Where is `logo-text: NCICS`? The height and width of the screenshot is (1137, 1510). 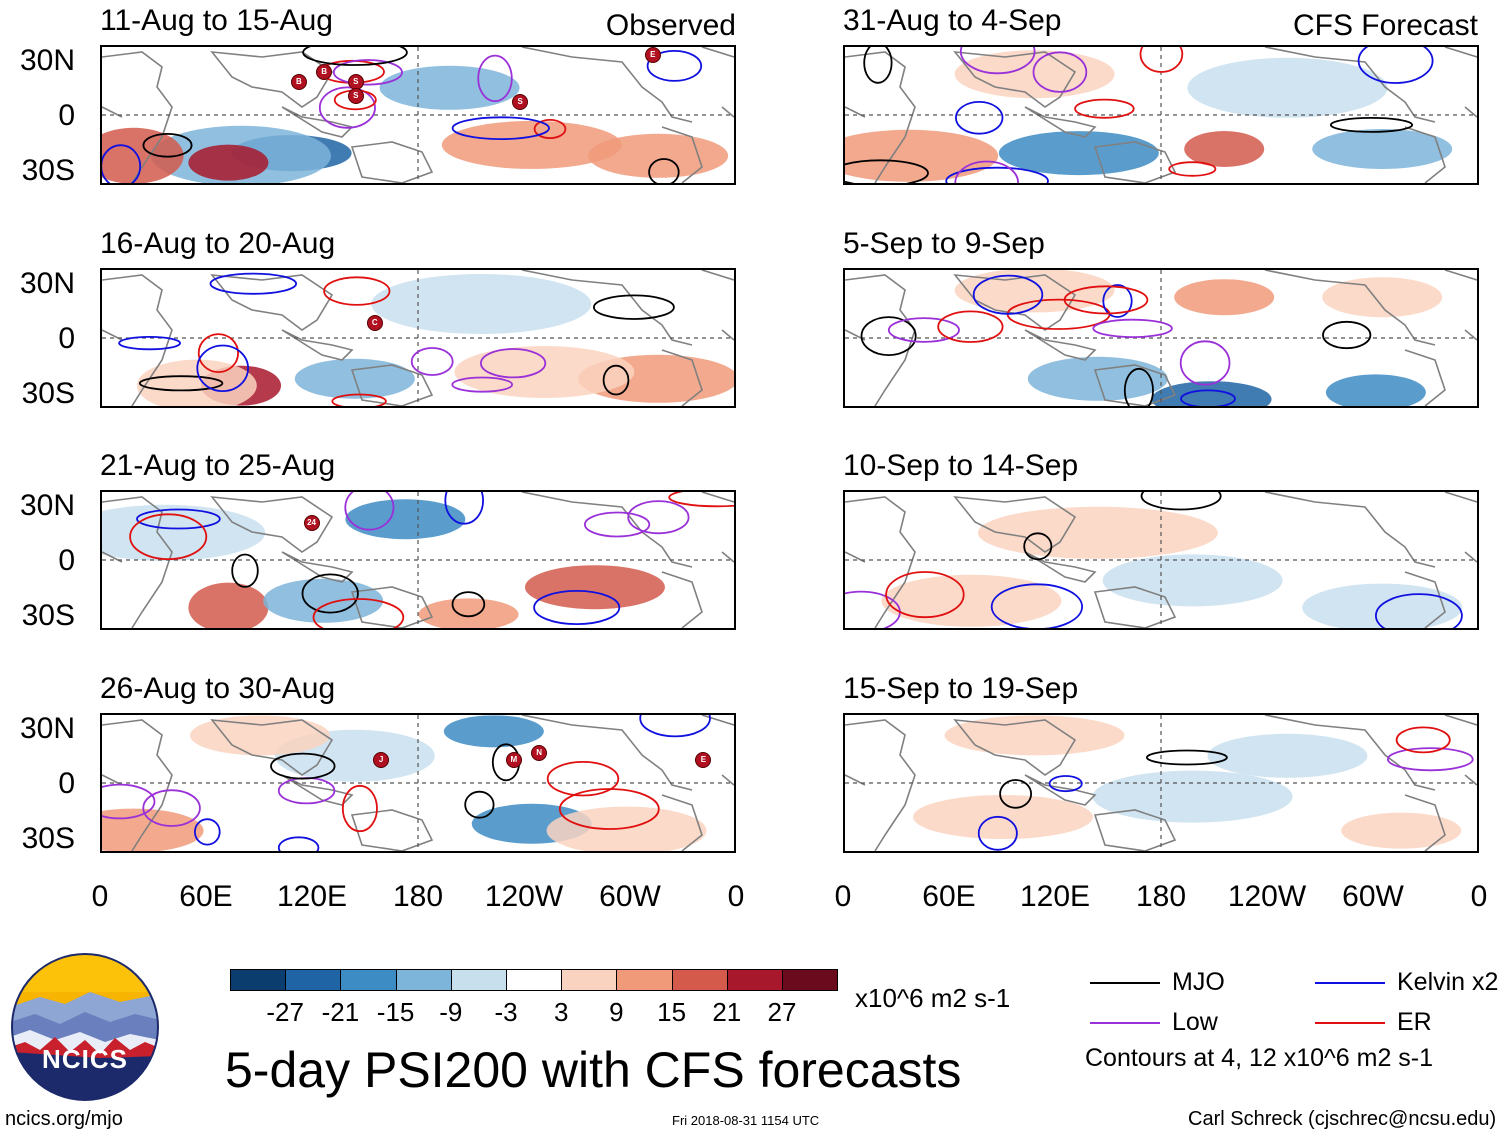 logo-text: NCICS is located at coordinates (85, 1059).